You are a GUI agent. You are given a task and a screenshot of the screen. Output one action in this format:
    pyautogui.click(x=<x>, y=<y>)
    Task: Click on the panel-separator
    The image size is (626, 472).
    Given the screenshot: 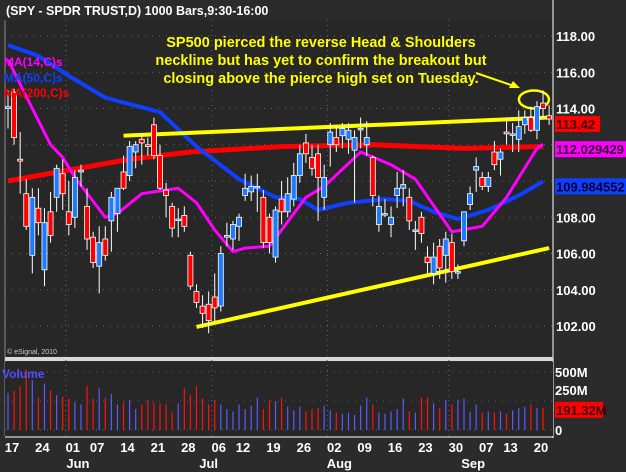 What is the action you would take?
    pyautogui.click(x=279, y=359)
    